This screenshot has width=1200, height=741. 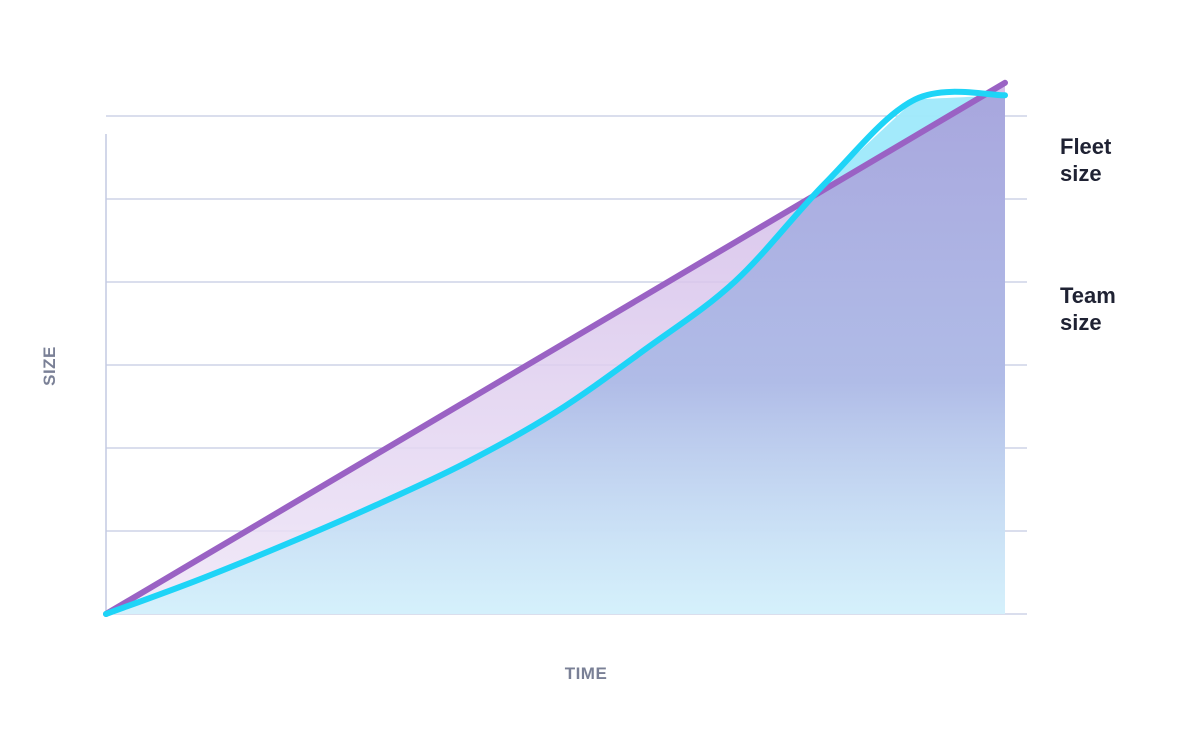 What do you see at coordinates (586, 673) in the screenshot?
I see `x-axis-label: TIME` at bounding box center [586, 673].